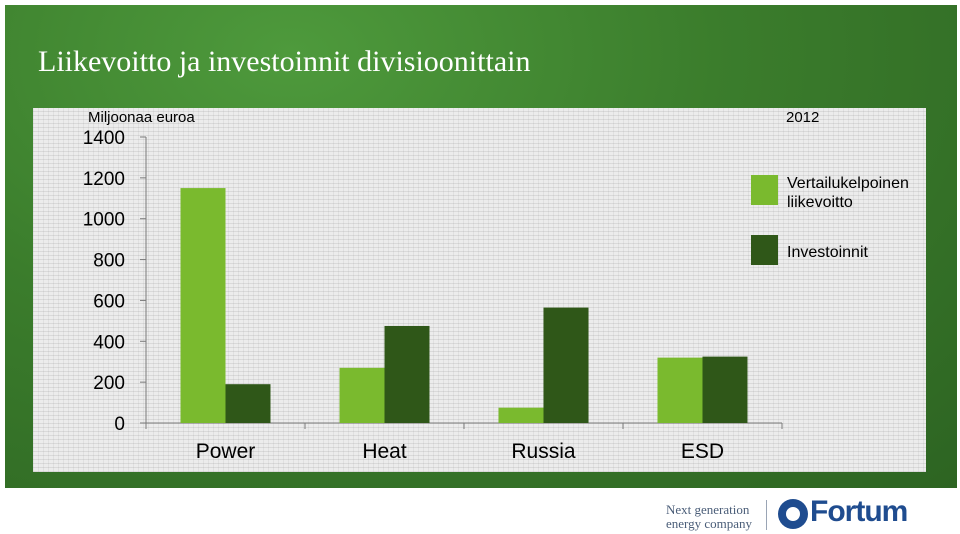  Describe the element at coordinates (104, 220) in the screenshot. I see `y-tick-label: 1000` at that location.